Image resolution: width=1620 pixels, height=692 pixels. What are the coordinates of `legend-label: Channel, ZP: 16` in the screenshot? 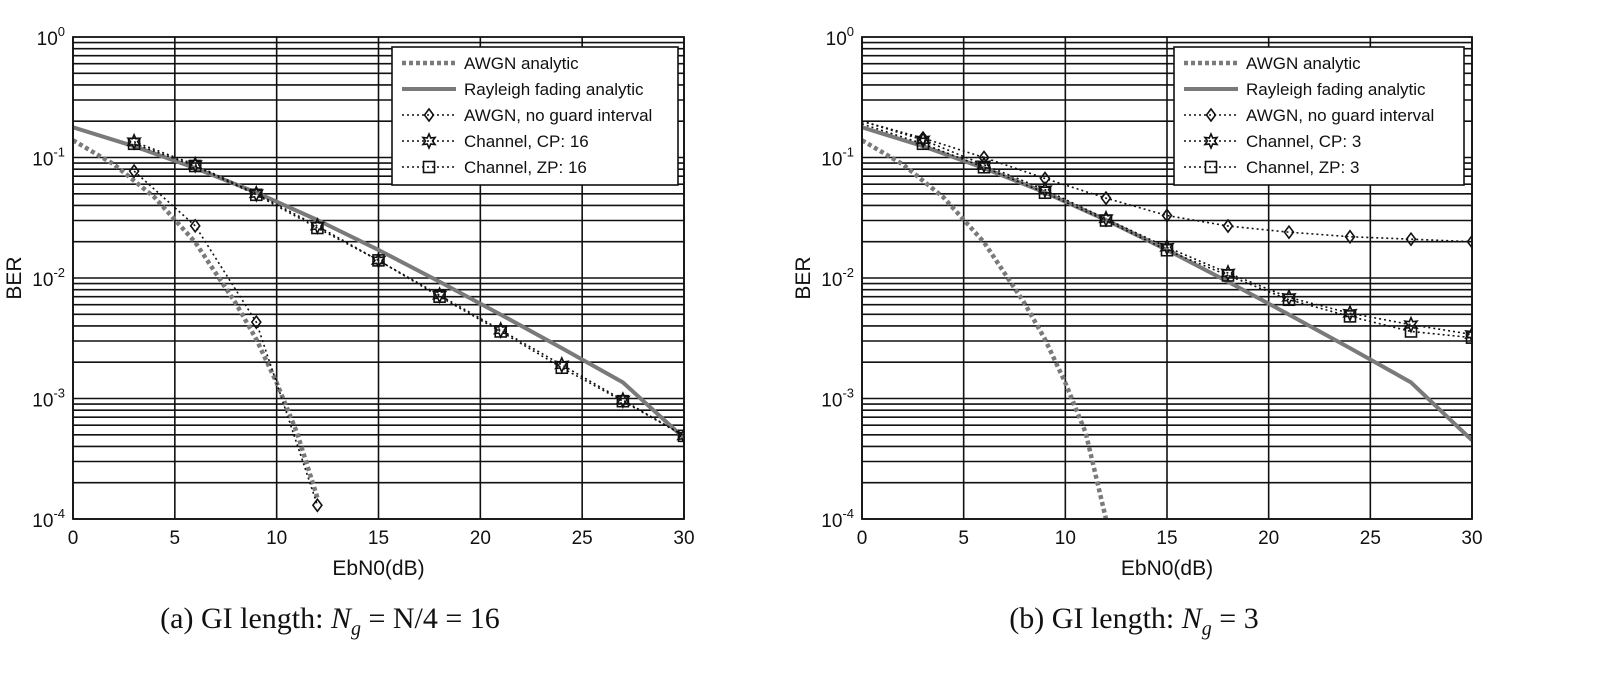 It's located at (525, 167).